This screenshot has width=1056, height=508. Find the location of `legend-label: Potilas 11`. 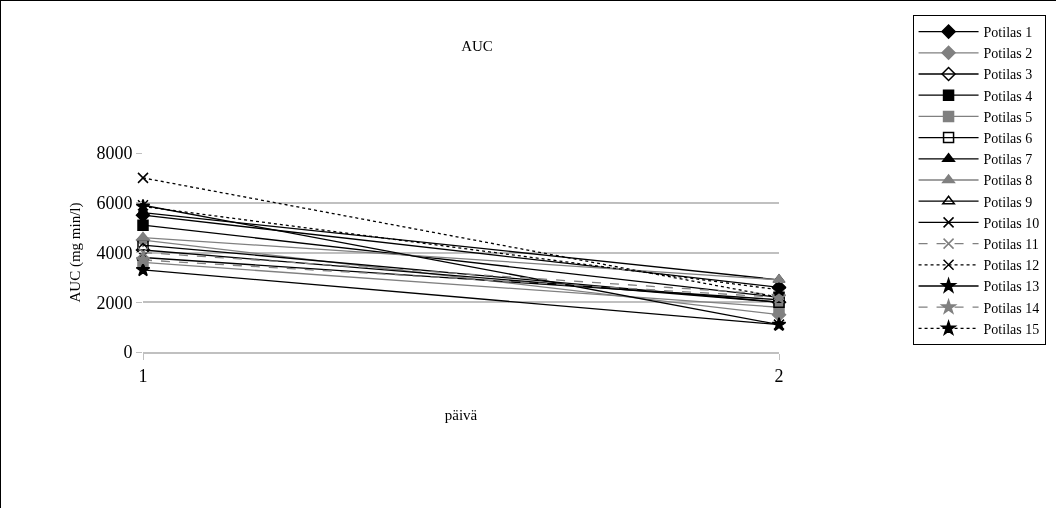

legend-label: Potilas 11 is located at coordinates (1011, 245).